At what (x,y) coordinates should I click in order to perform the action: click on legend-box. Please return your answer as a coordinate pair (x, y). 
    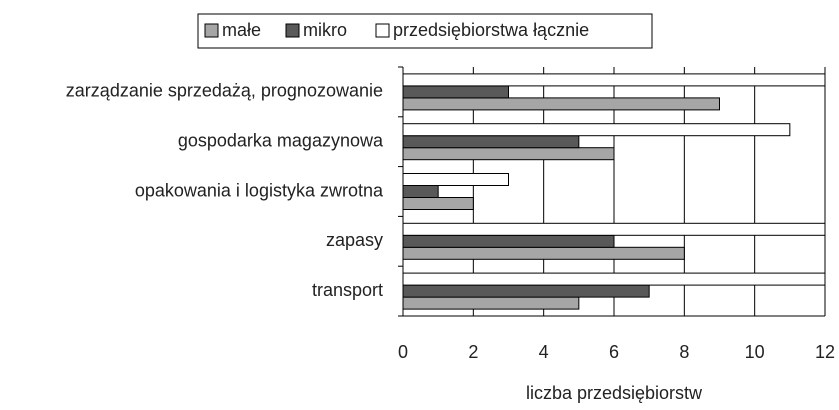
    Looking at the image, I should click on (425, 31).